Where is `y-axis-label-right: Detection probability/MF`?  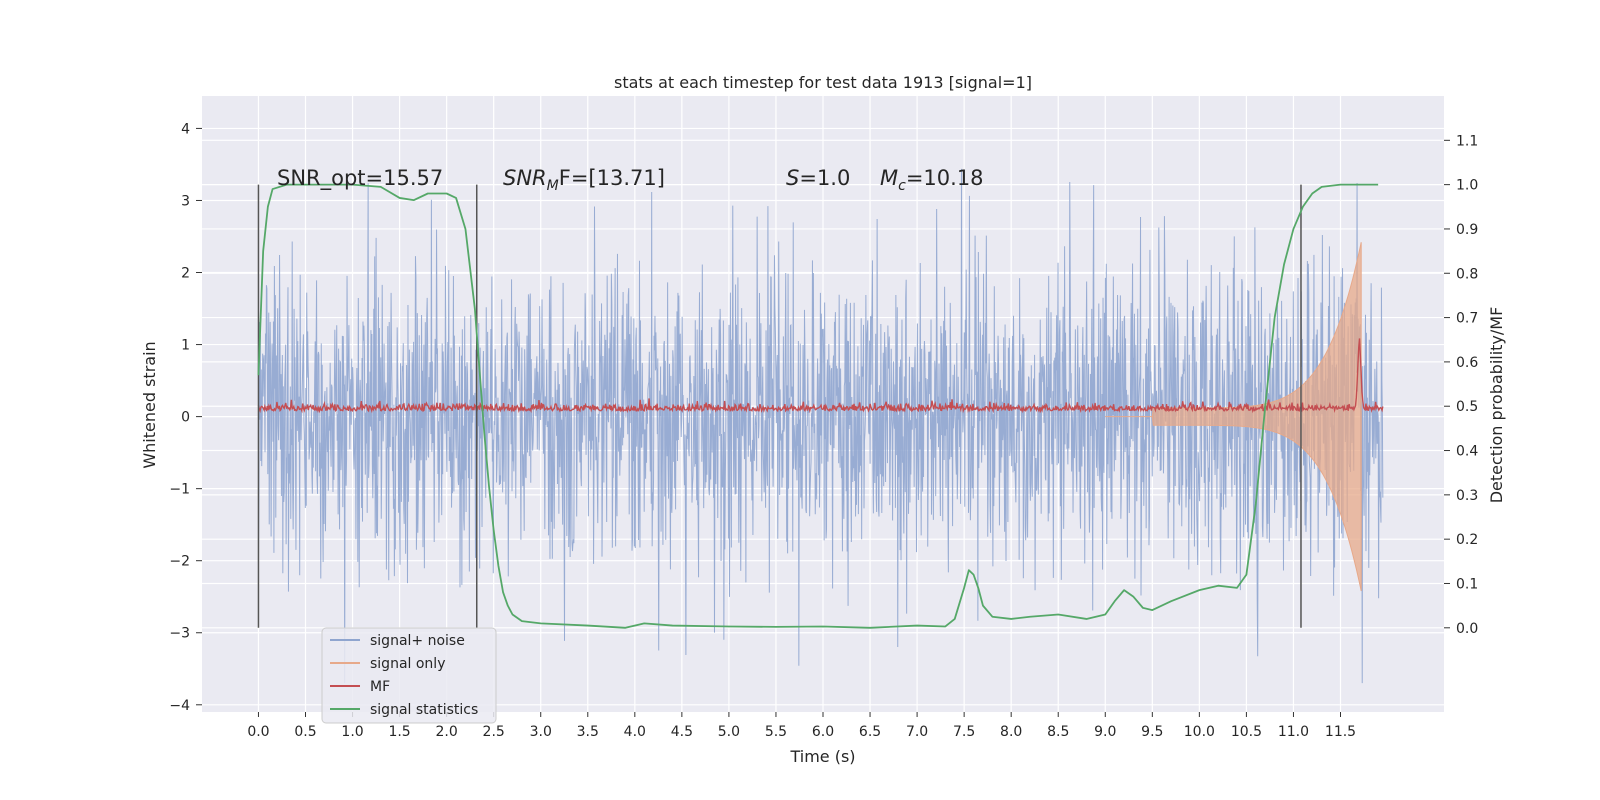 y-axis-label-right: Detection probability/MF is located at coordinates (1496, 405).